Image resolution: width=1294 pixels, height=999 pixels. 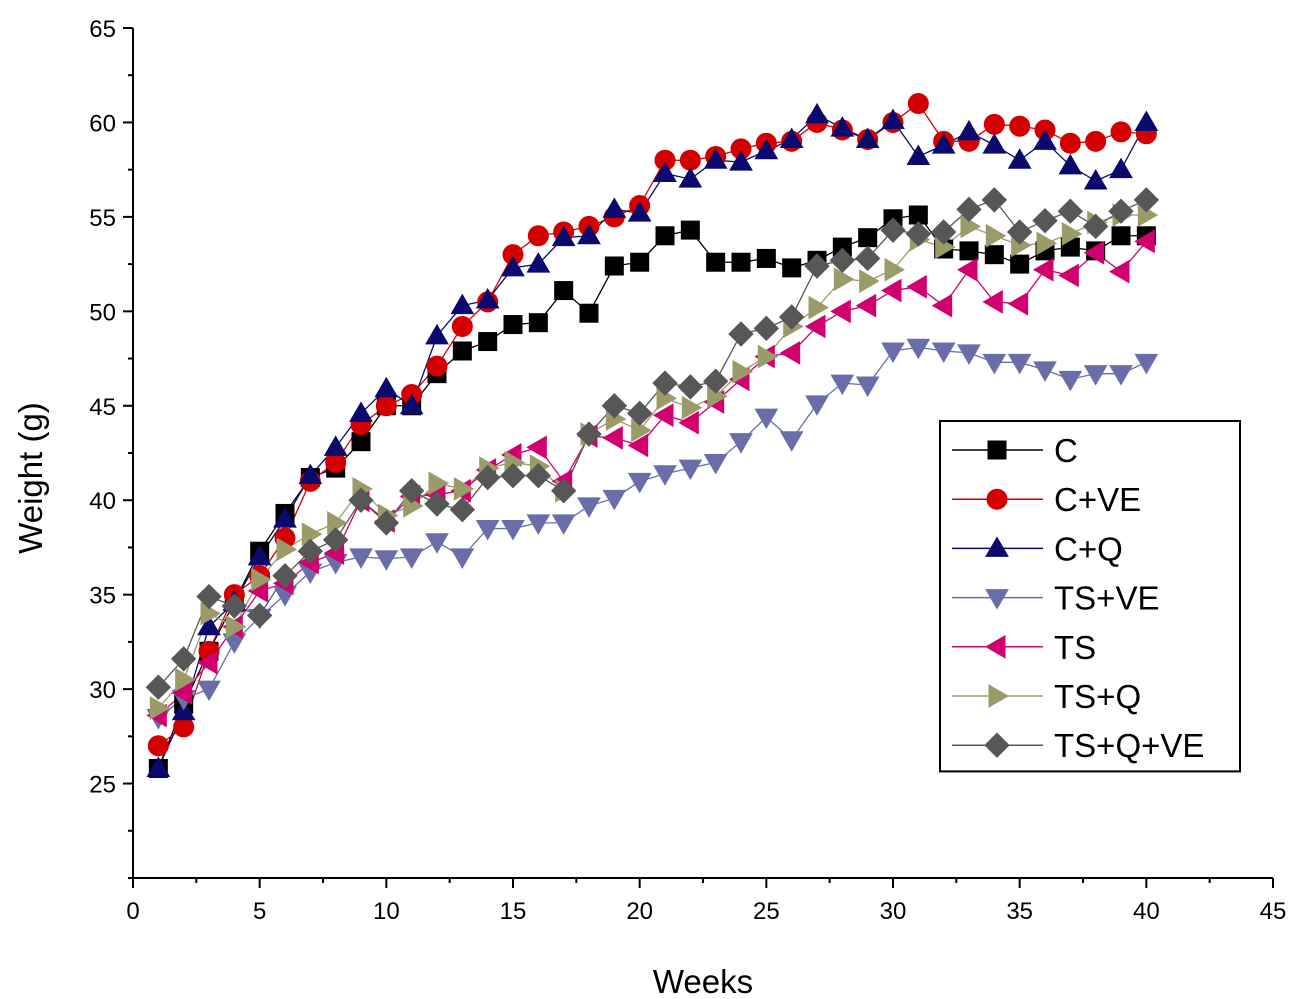 I want to click on y-tick-label: 25, so click(x=102, y=785).